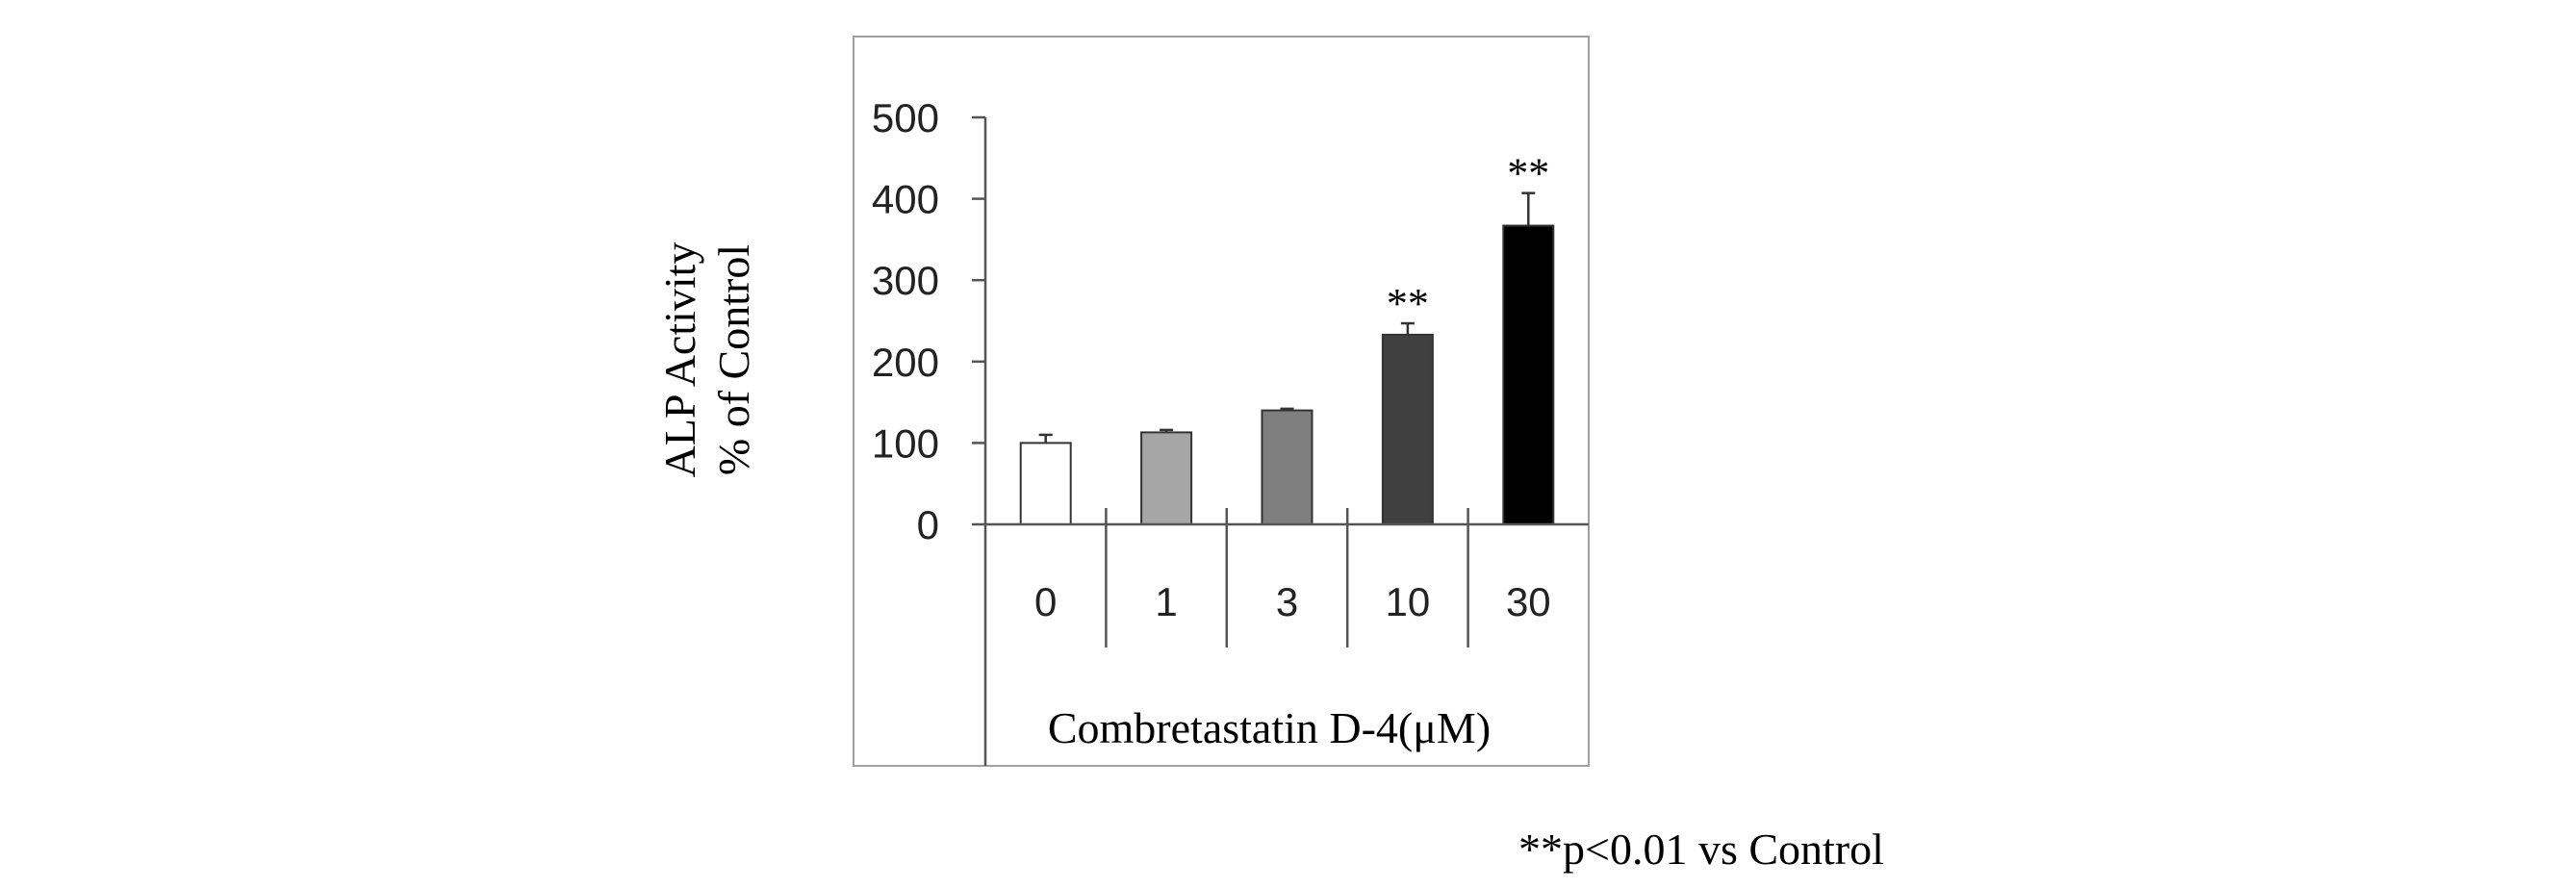 This screenshot has width=2576, height=889. Describe the element at coordinates (905, 199) in the screenshot. I see `y-tick-label: 400` at that location.